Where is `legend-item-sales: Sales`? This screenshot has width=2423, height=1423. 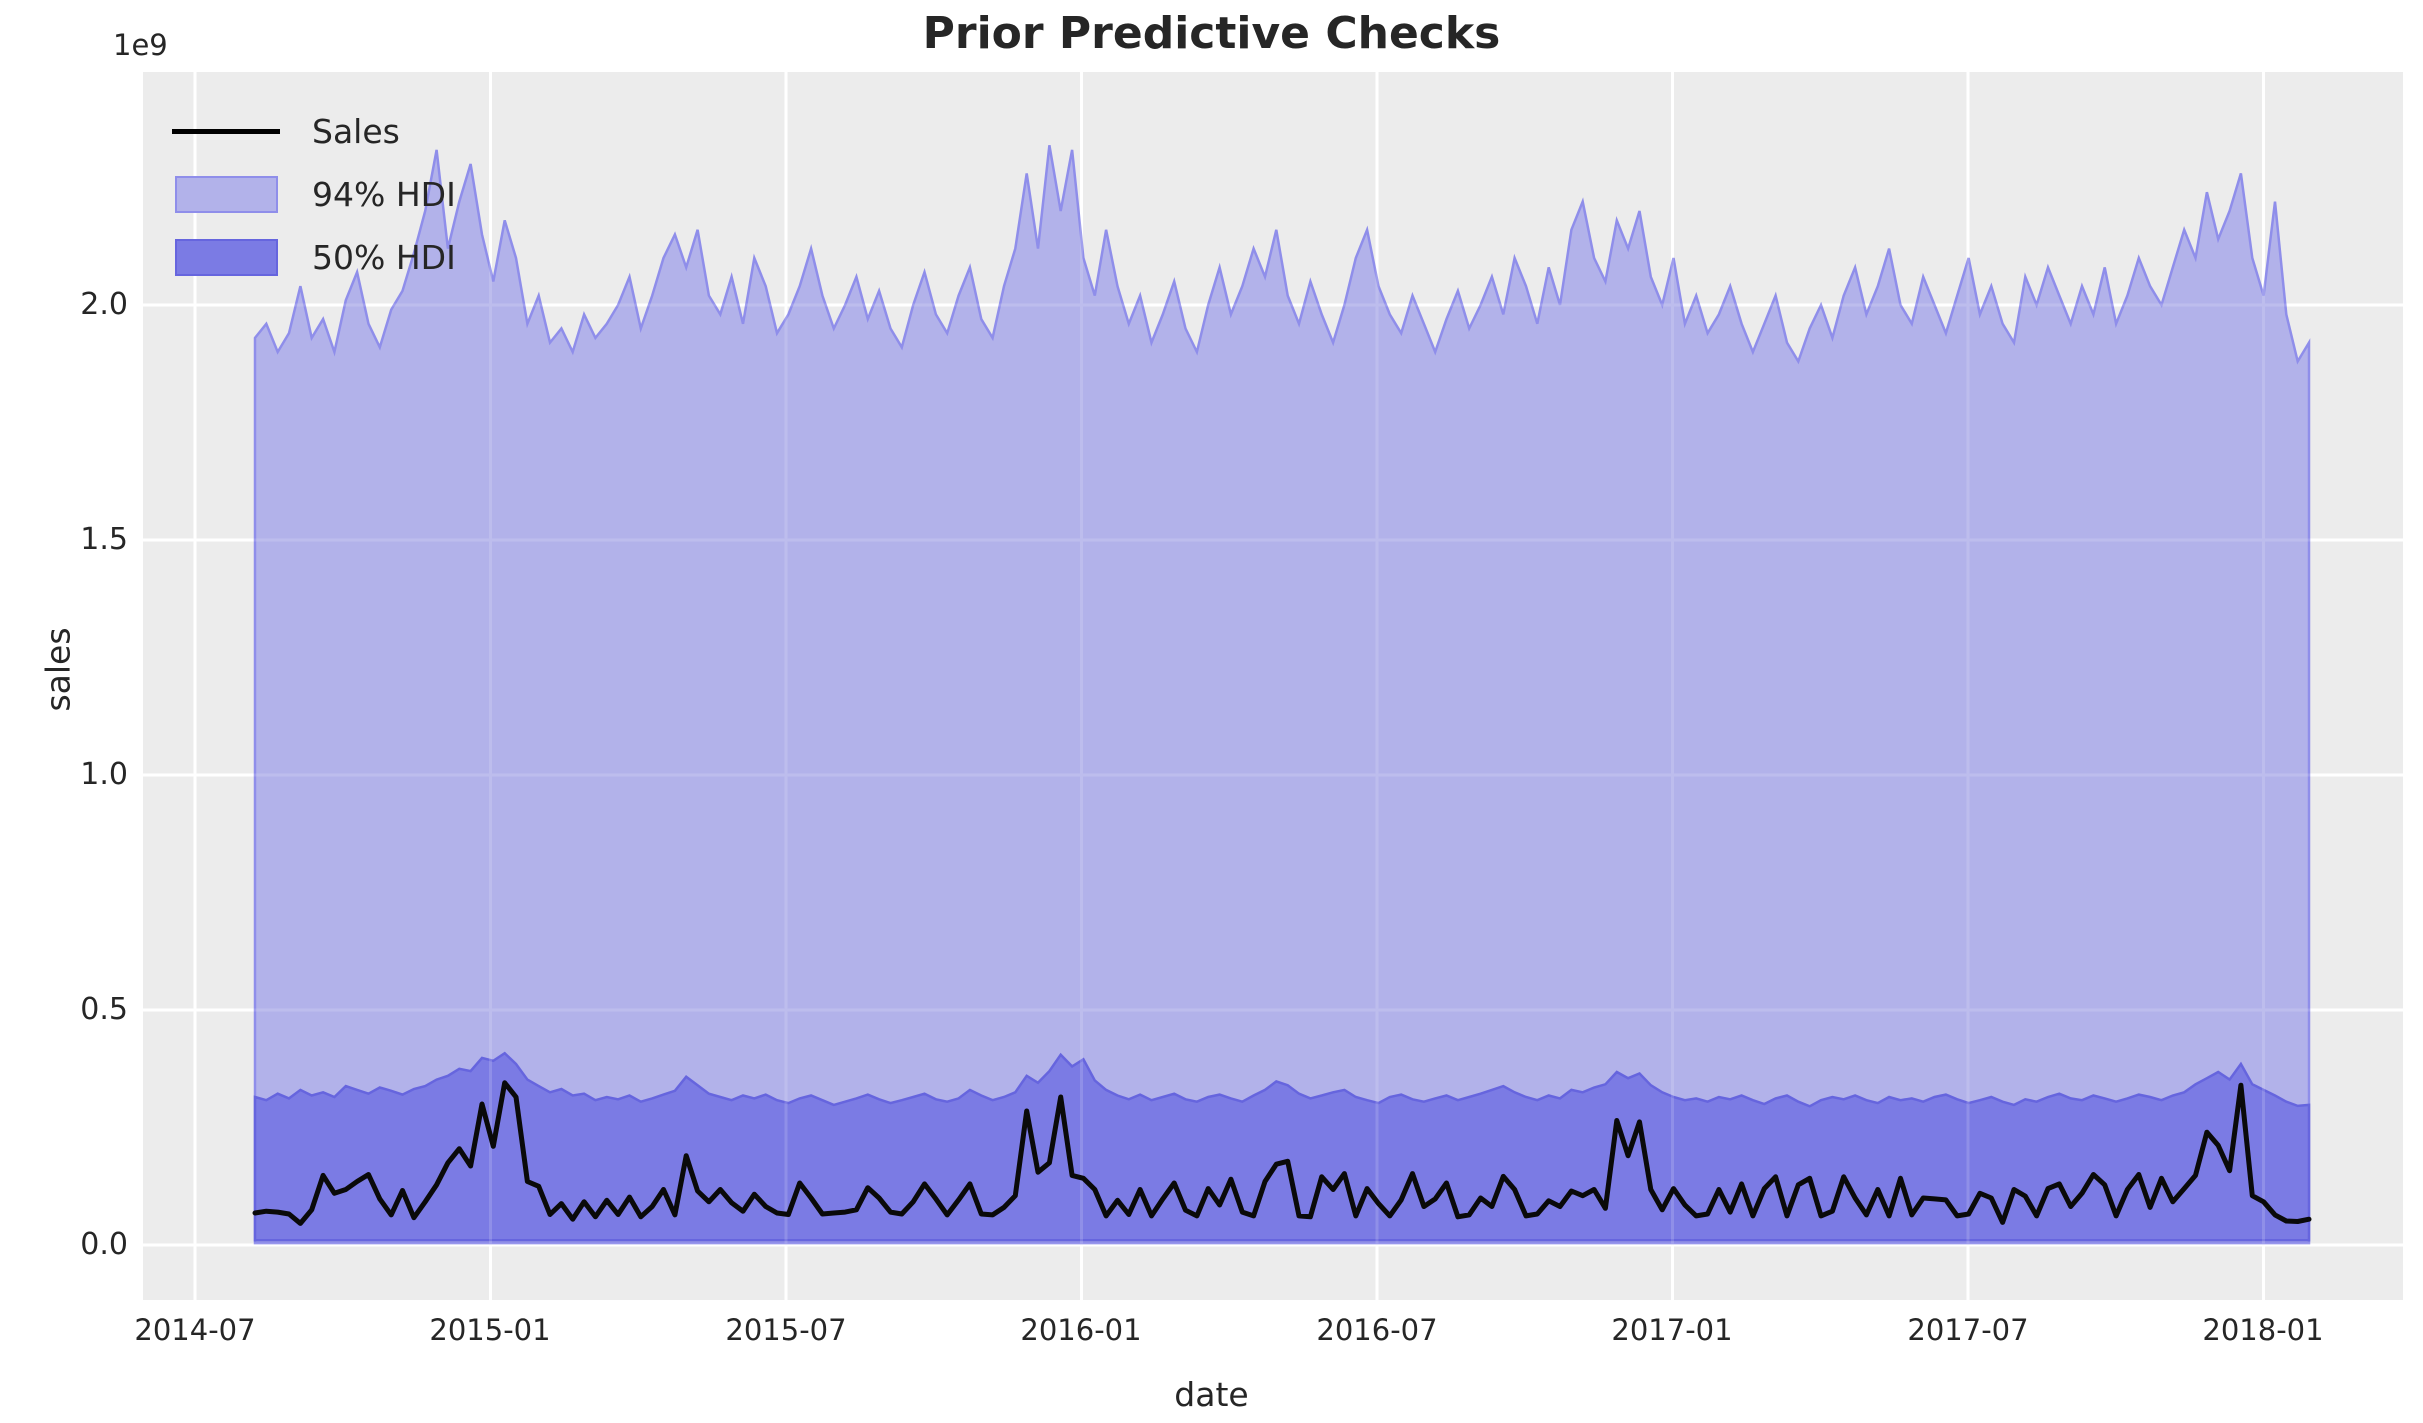 legend-item-sales: Sales is located at coordinates (314, 131).